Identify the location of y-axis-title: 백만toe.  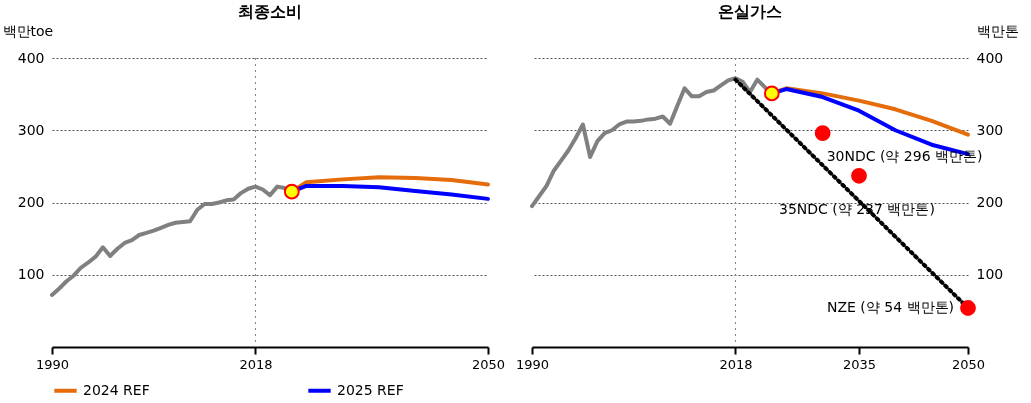
(28, 30).